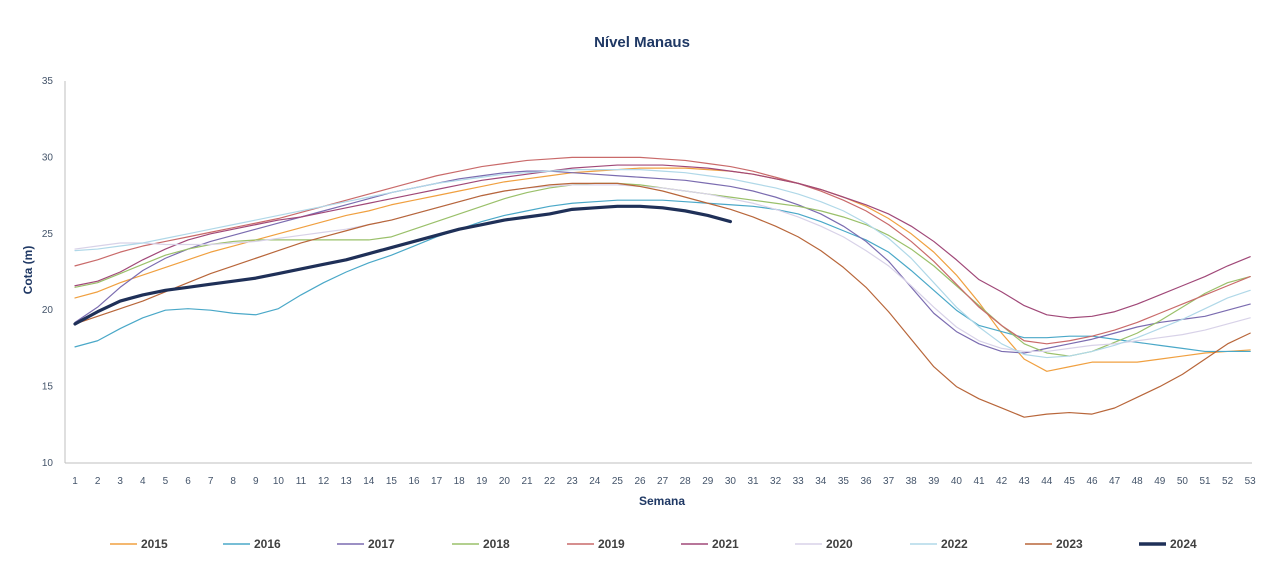 The height and width of the screenshot is (561, 1268). What do you see at coordinates (611, 544) in the screenshot?
I see `legend-label-2019: 2019` at bounding box center [611, 544].